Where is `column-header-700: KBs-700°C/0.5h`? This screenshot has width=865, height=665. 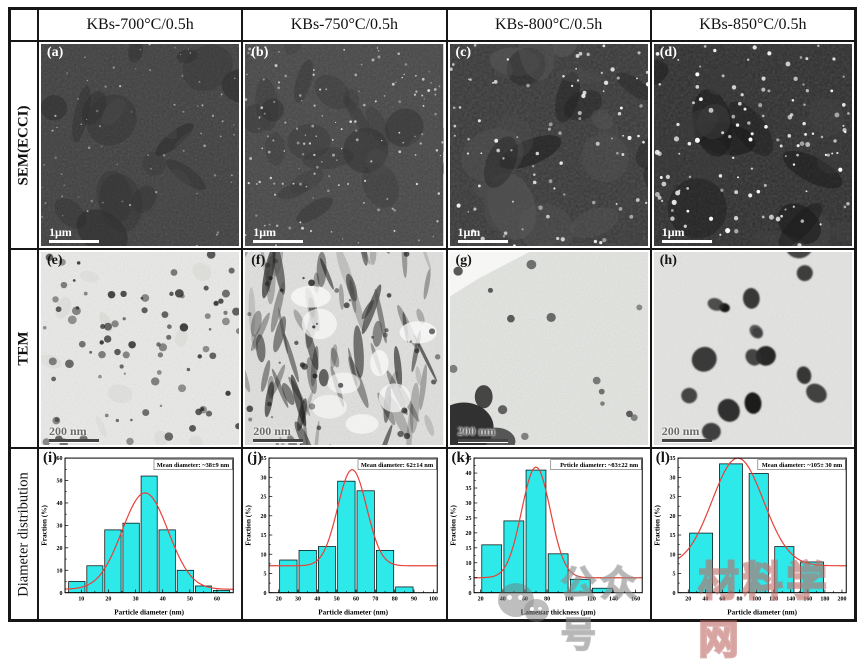
column-header-700: KBs-700°C/0.5h is located at coordinates (140, 25).